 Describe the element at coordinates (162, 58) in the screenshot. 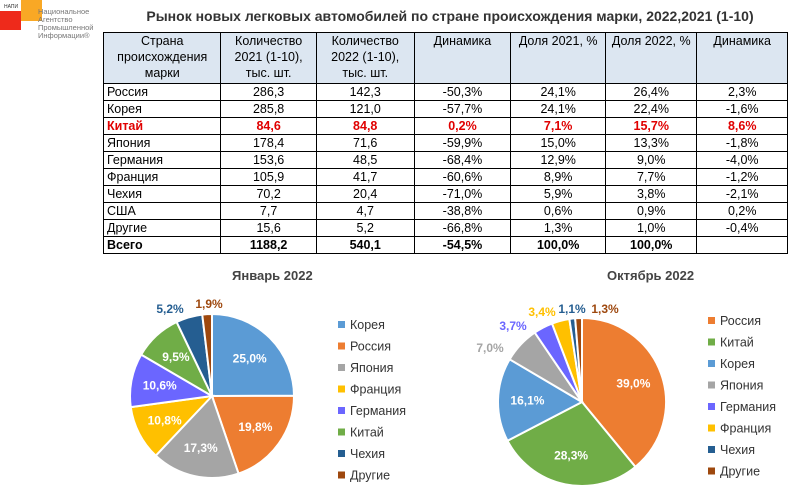

I see `column-header: Страна происхождения марки` at that location.